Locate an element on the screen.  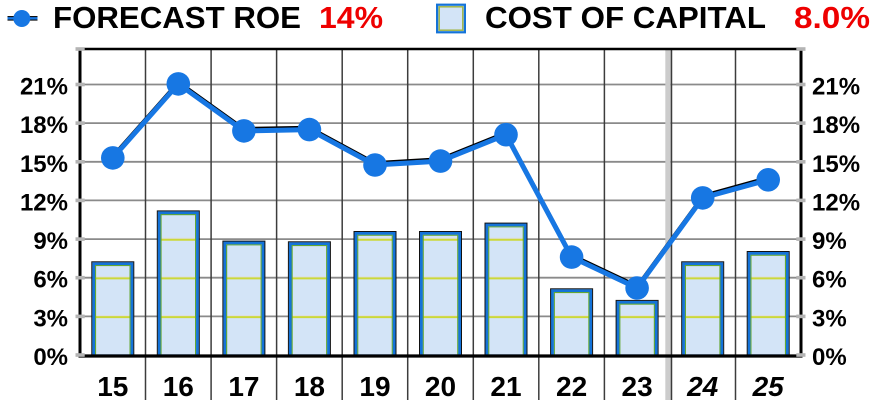
svg-text: 15 is located at coordinates (112, 386).